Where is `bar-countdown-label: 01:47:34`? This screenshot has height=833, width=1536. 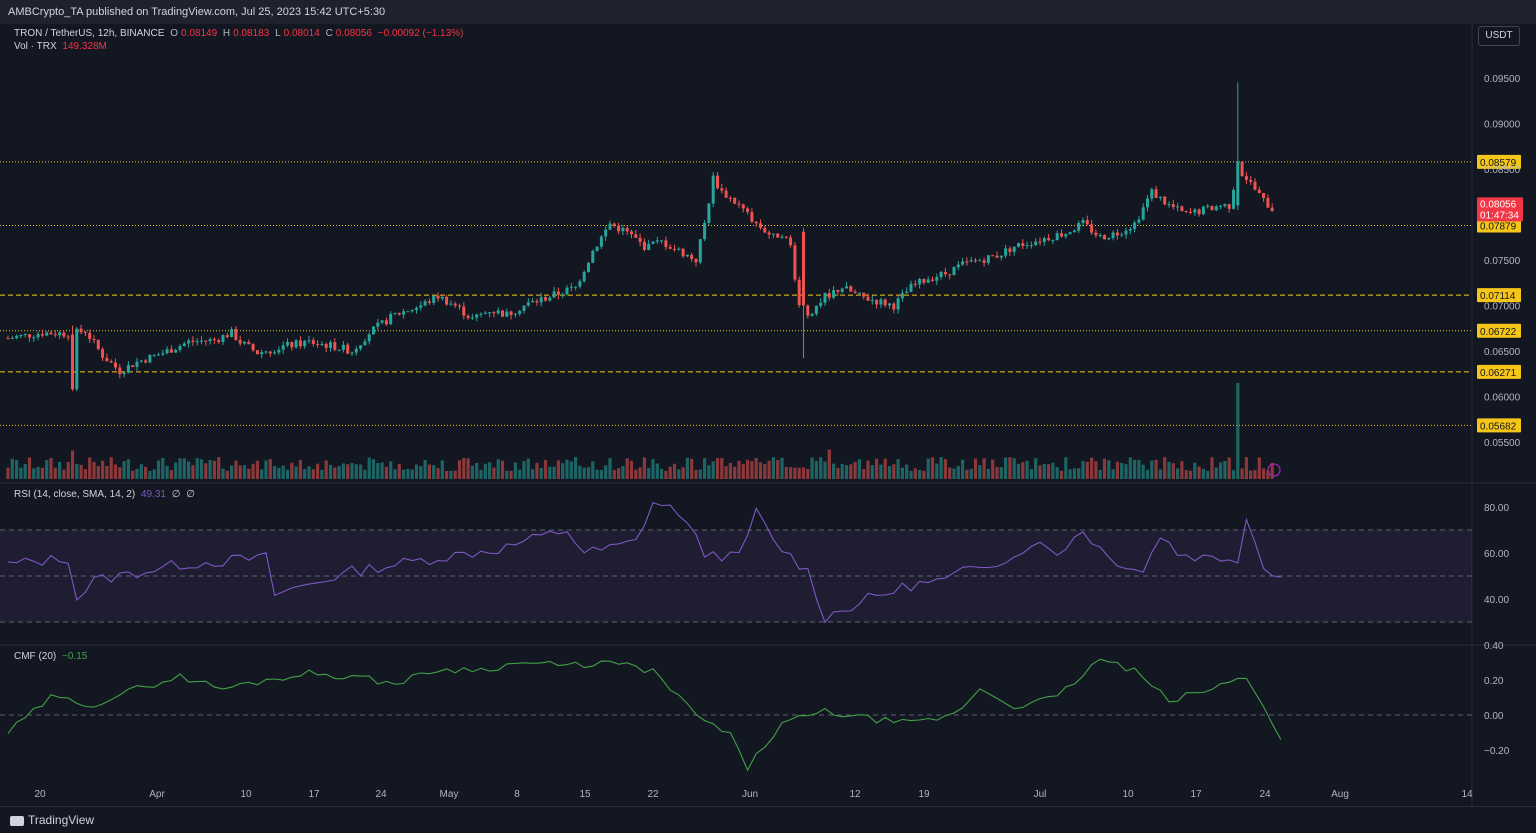
bar-countdown-label: 01:47:34 is located at coordinates (1499, 215).